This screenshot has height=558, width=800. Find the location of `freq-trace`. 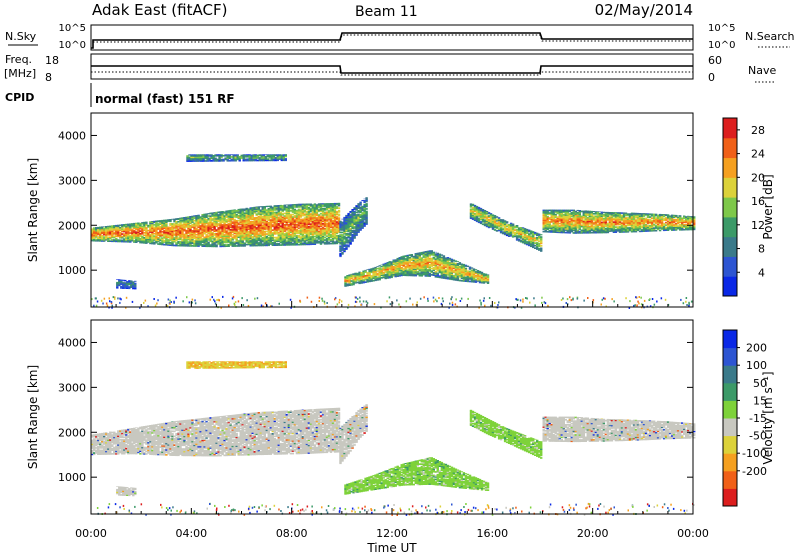

freq-trace is located at coordinates (392, 69).